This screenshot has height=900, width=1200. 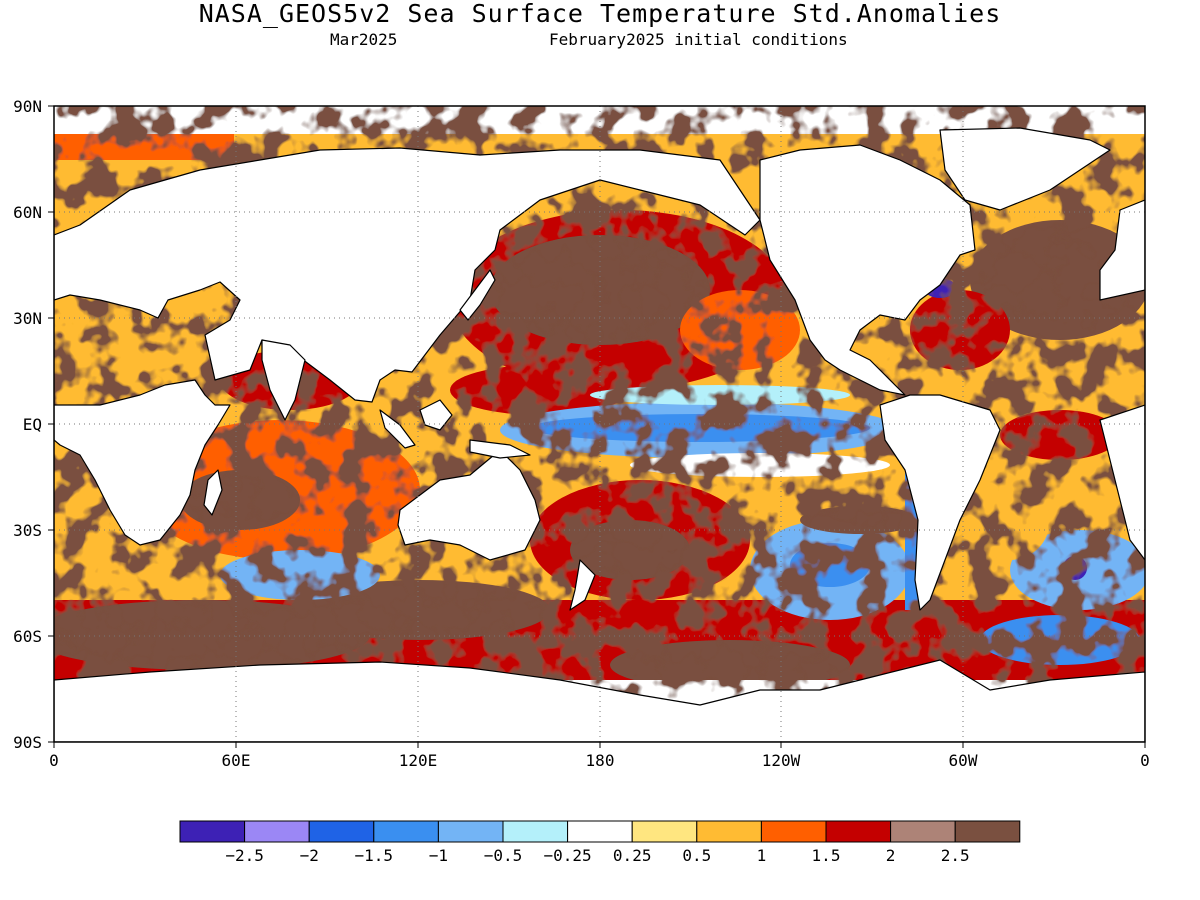 What do you see at coordinates (582, 585) in the screenshot?
I see `new-zealand` at bounding box center [582, 585].